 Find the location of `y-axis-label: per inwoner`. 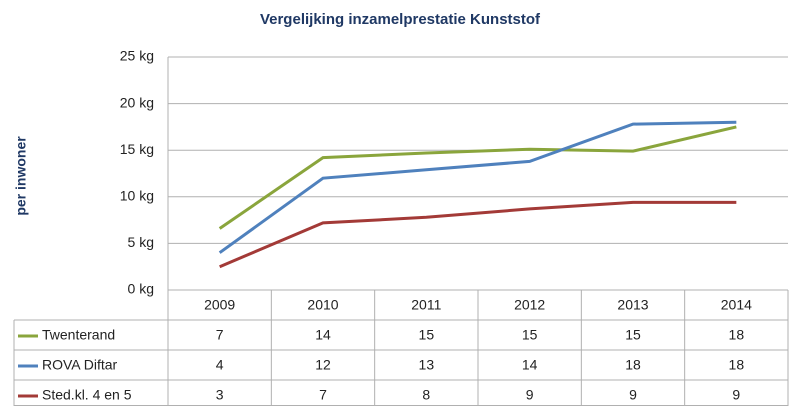

y-axis-label: per inwoner is located at coordinates (21, 176).